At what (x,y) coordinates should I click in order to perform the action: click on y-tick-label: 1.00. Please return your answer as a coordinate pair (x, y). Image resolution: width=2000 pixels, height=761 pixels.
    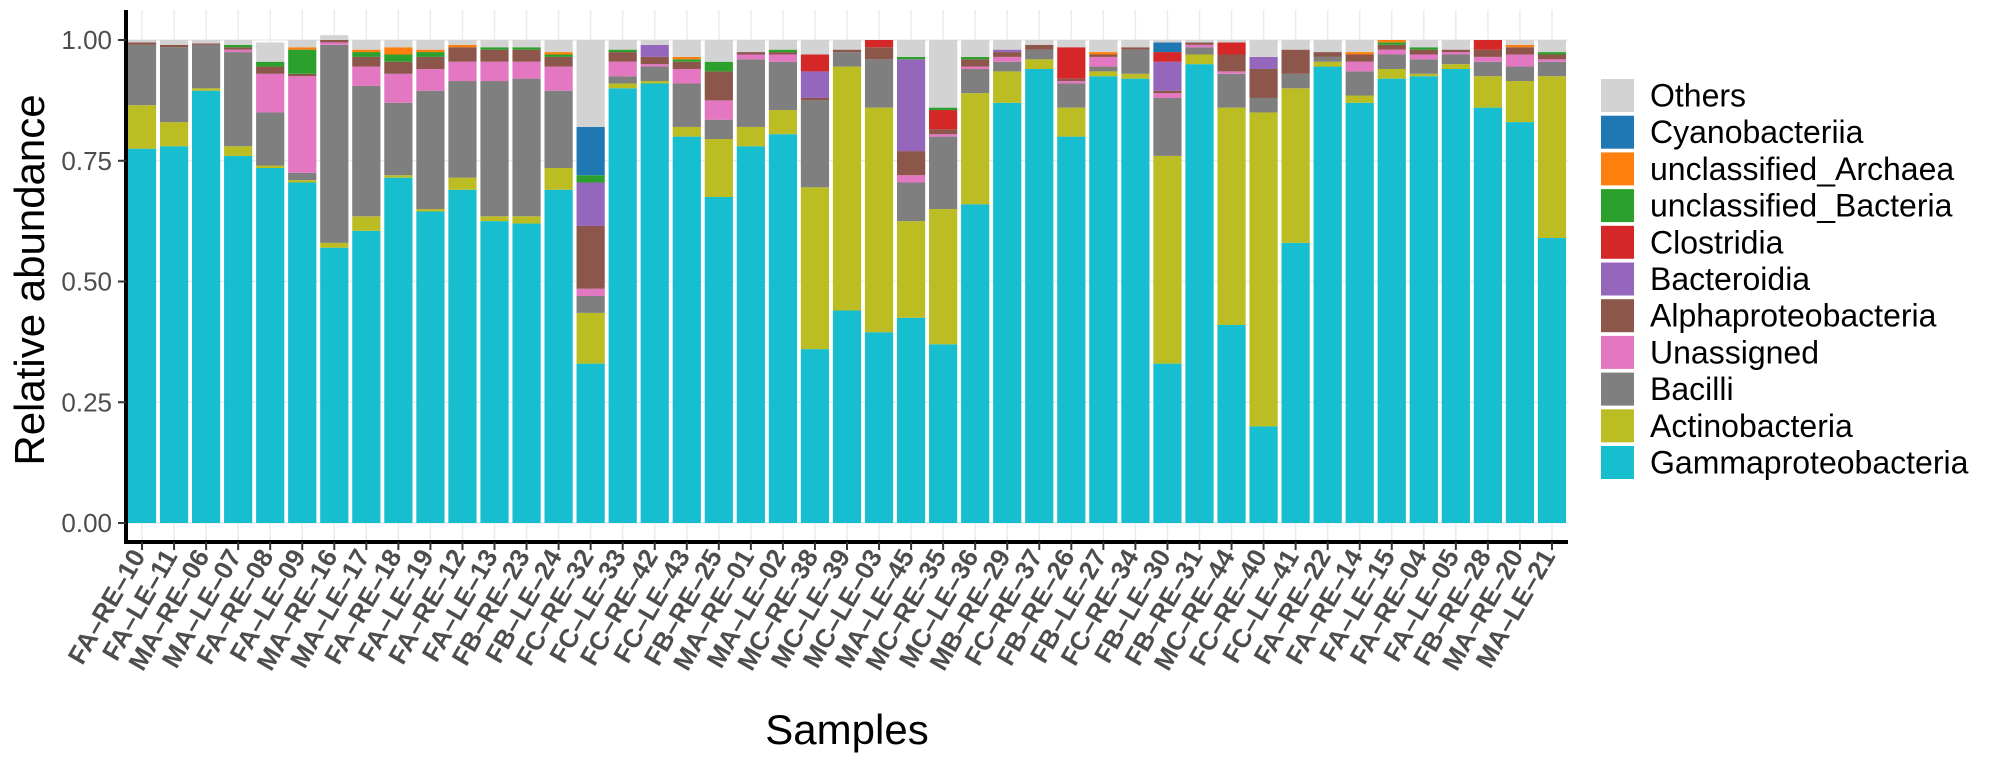
    Looking at the image, I should click on (86, 40).